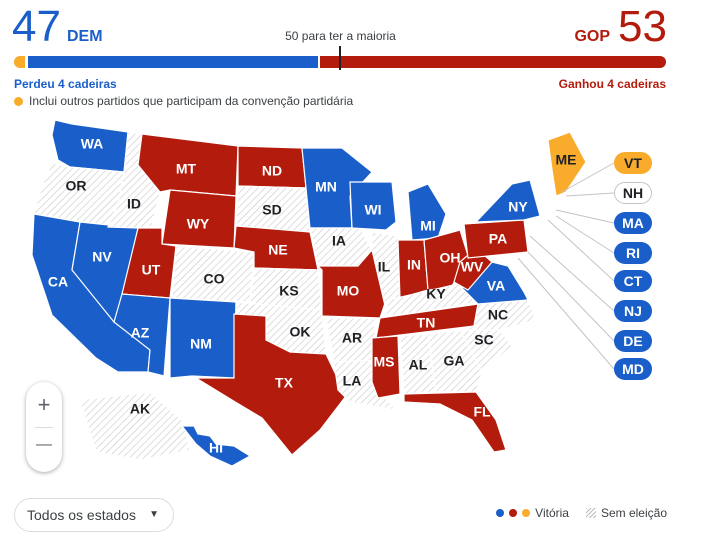 The image size is (705, 534). Describe the element at coordinates (135, 426) in the screenshot. I see `state-ak` at that location.